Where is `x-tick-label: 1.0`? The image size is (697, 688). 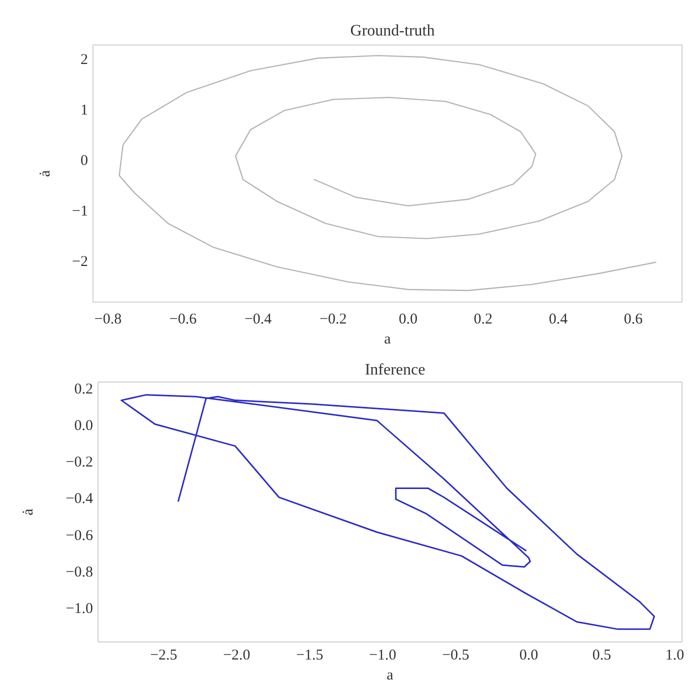
x-tick-label: 1.0 is located at coordinates (674, 656).